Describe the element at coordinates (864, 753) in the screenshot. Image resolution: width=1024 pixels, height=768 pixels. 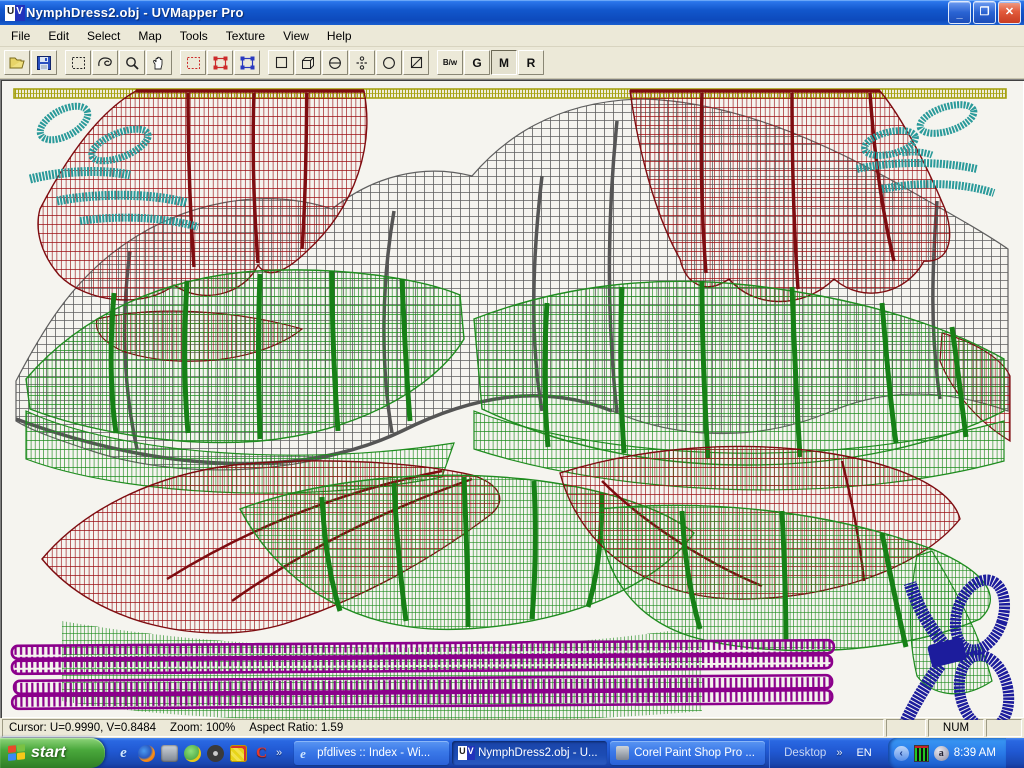
I see `language-indicator: EN` at that location.